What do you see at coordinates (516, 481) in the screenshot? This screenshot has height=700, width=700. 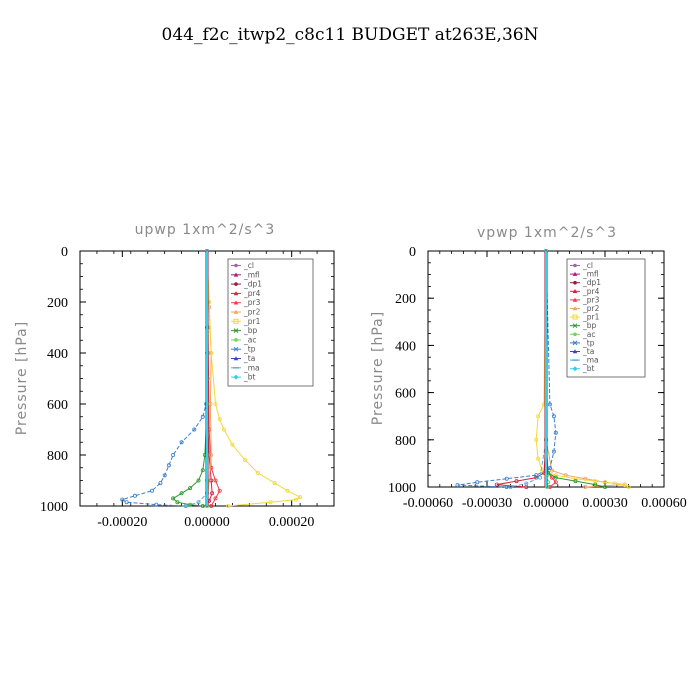 I see `vpwp-point-pr4` at bounding box center [516, 481].